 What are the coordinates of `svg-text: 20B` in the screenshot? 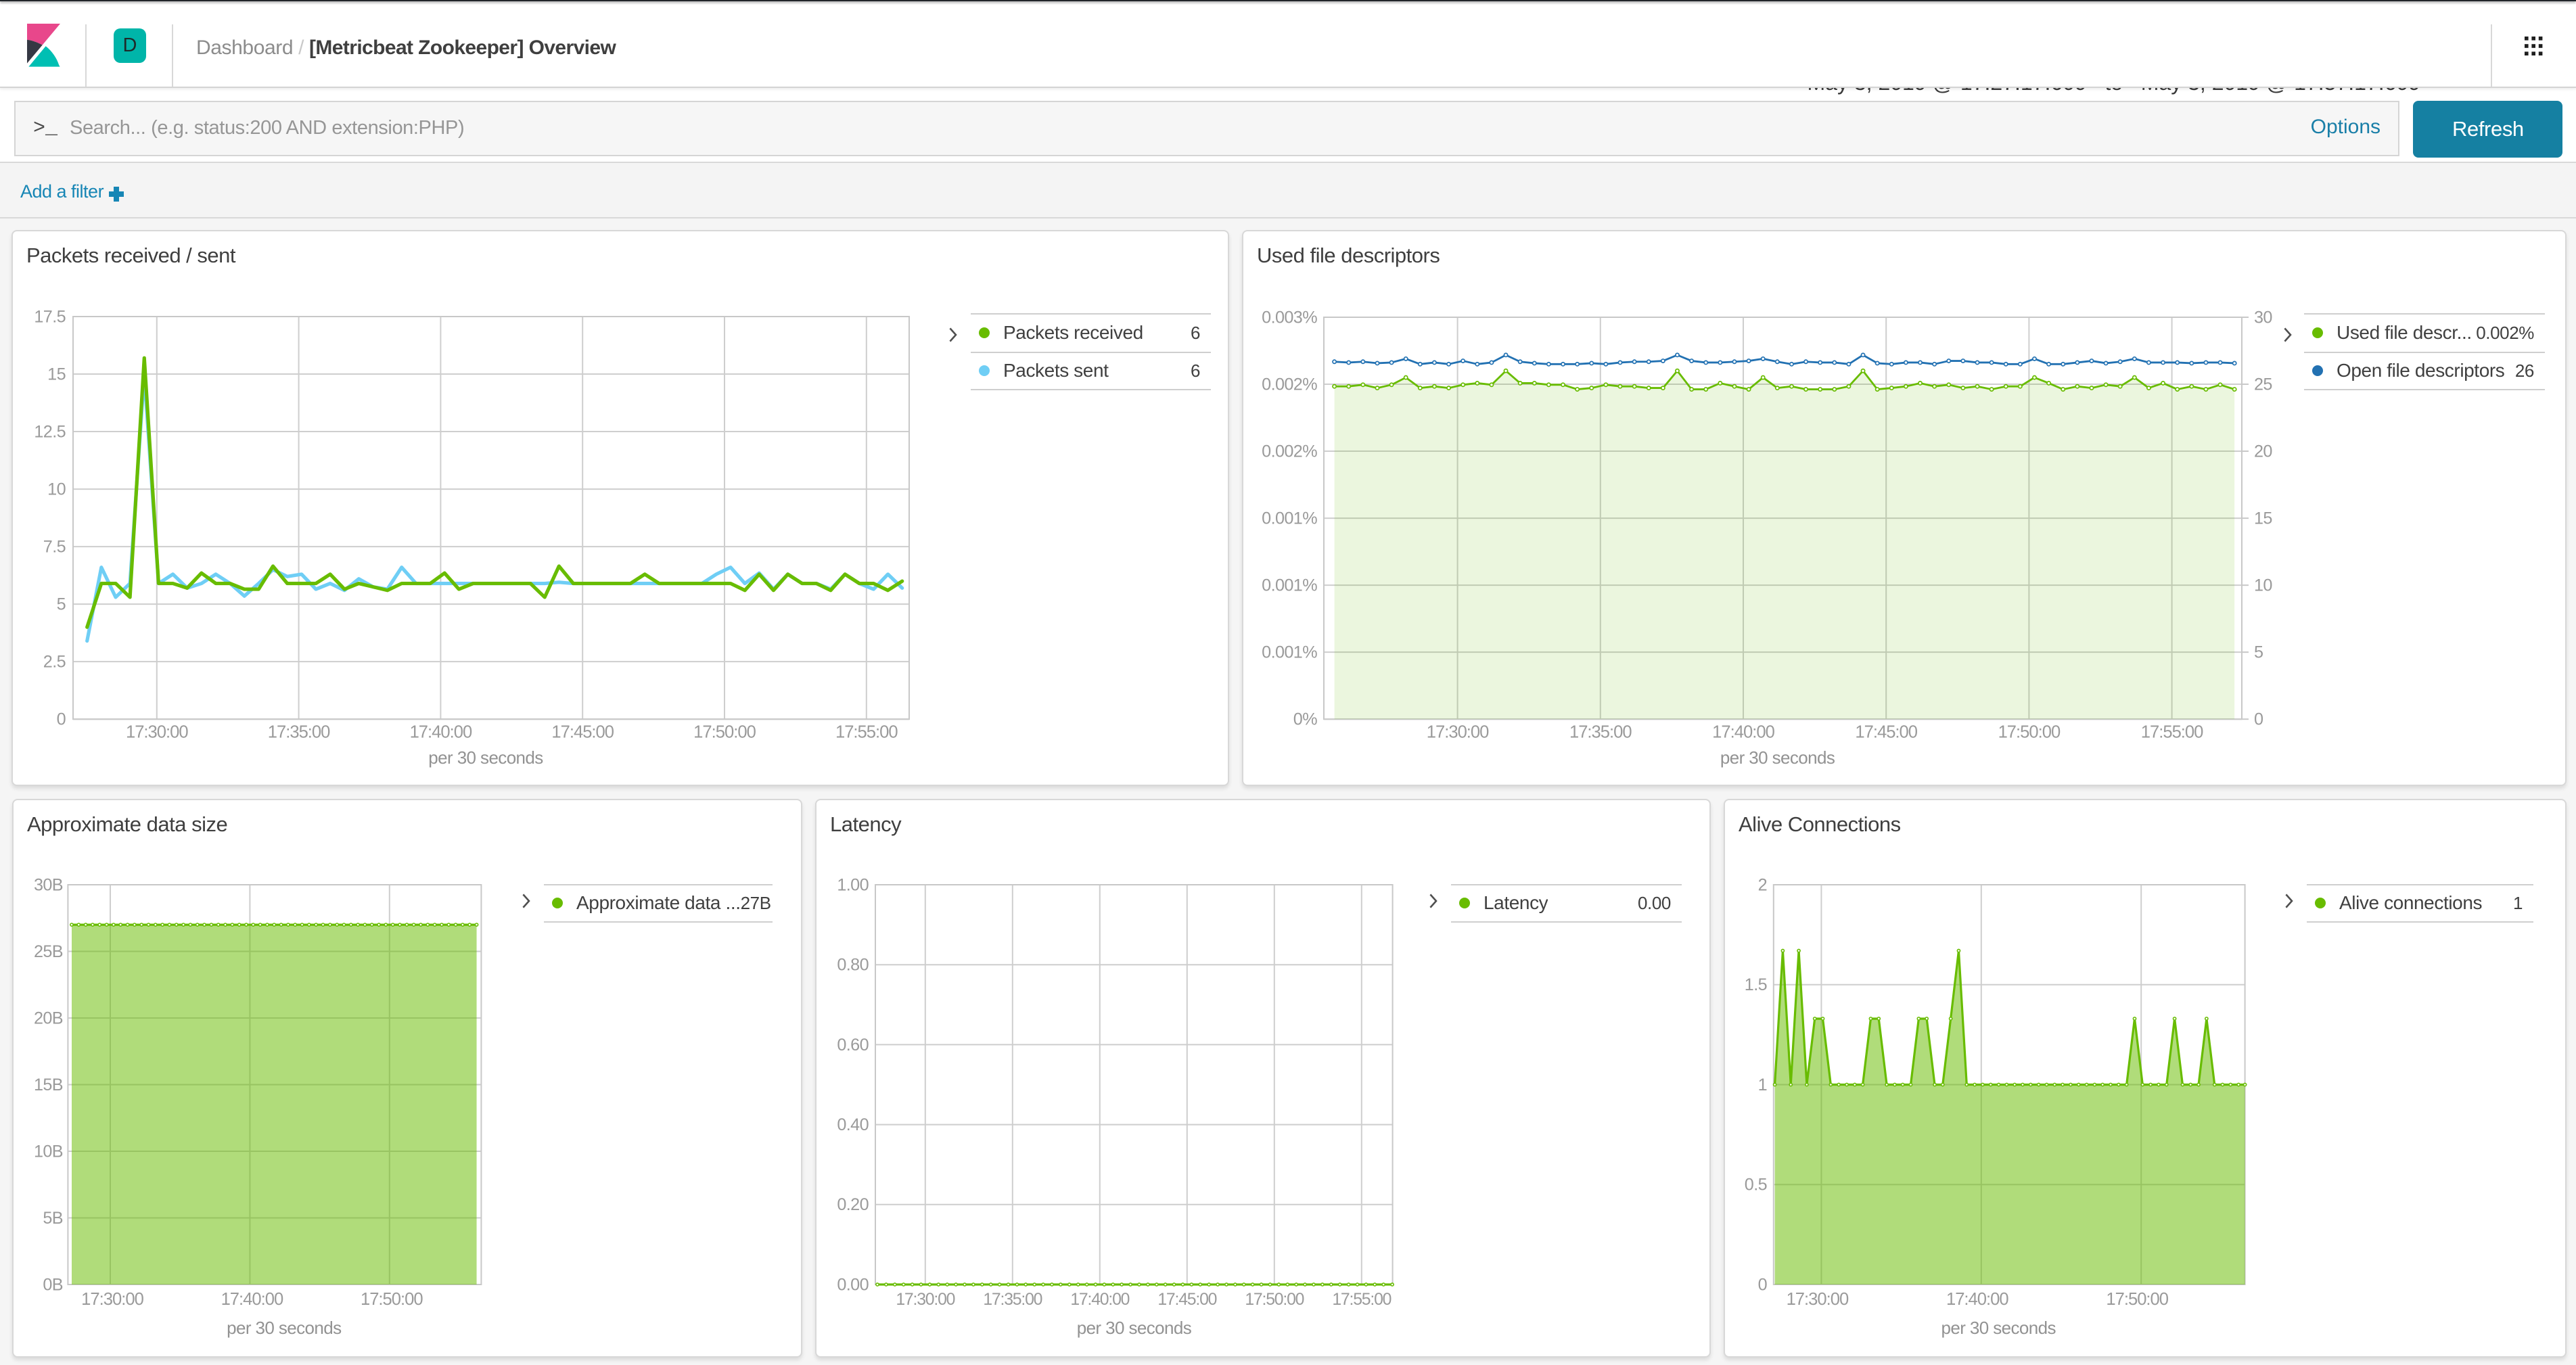 It's located at (48, 1018).